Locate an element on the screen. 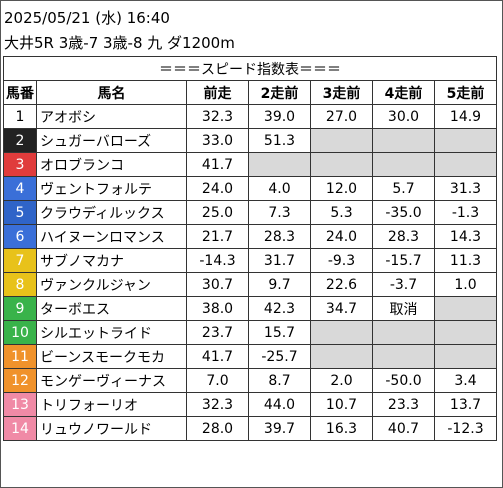  speed-index-cell: 23.3 is located at coordinates (403, 404).